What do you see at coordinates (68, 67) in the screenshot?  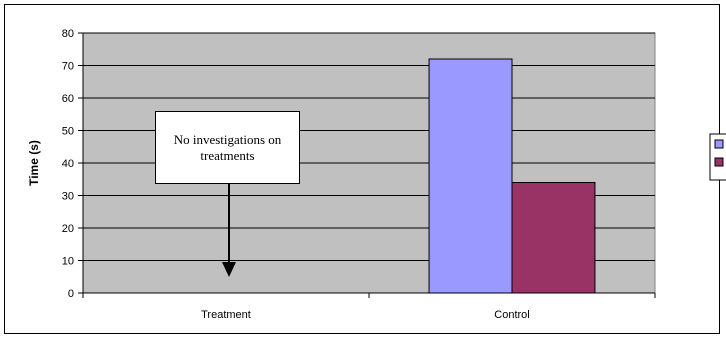 I see `y-tick-label: 70` at bounding box center [68, 67].